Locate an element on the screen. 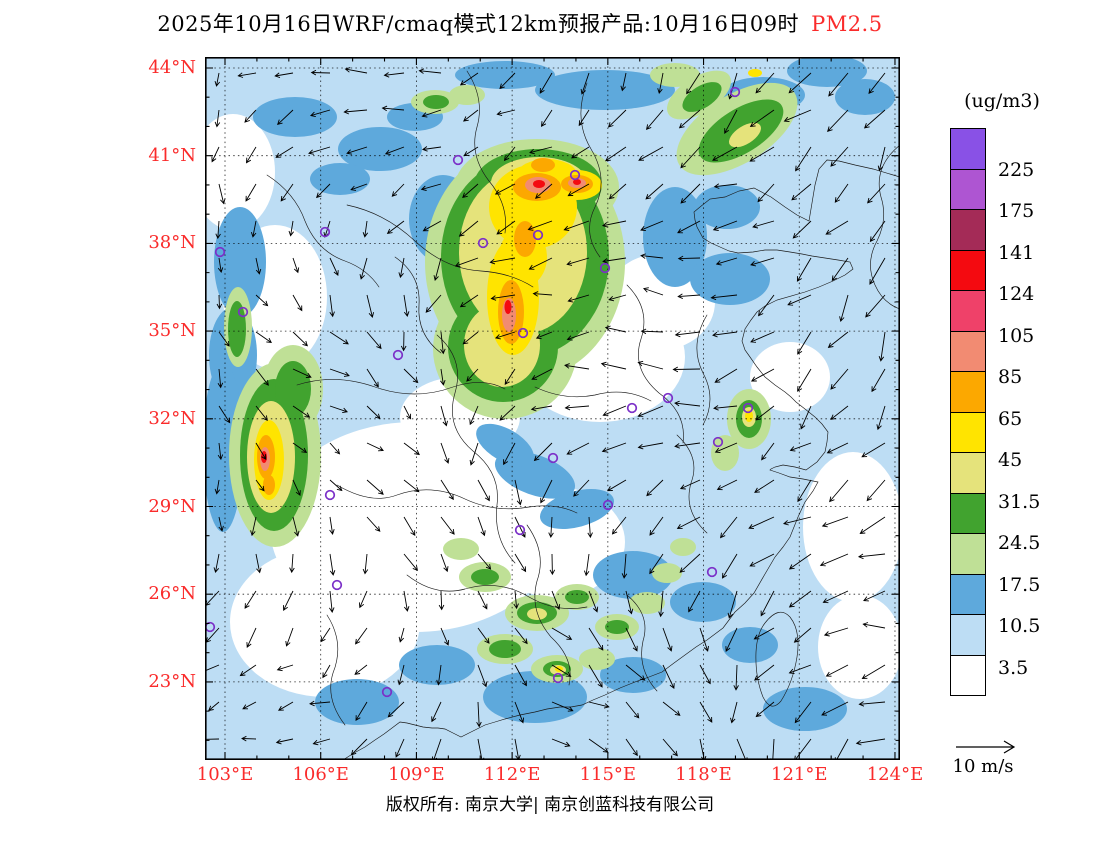  legend-color-blue-mid is located at coordinates (968, 594).